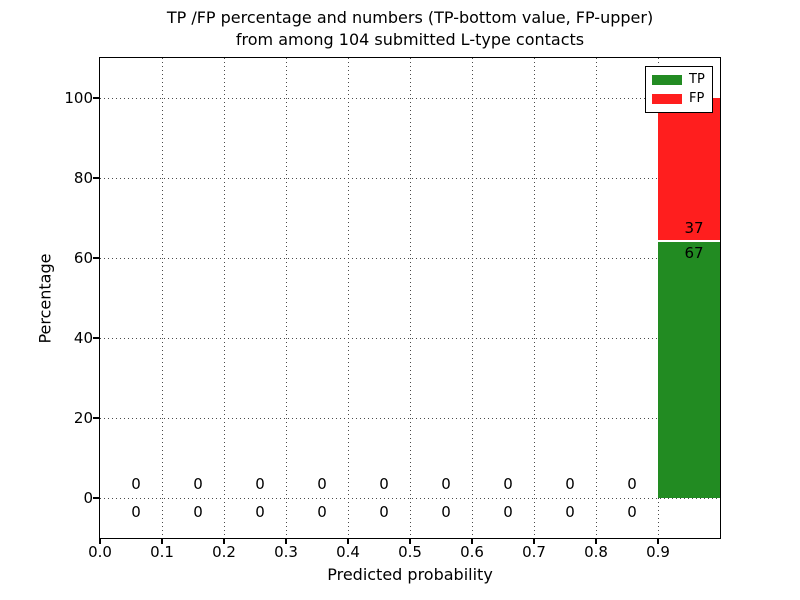 Image resolution: width=800 pixels, height=600 pixels. I want to click on legend-label-tp: TP, so click(697, 80).